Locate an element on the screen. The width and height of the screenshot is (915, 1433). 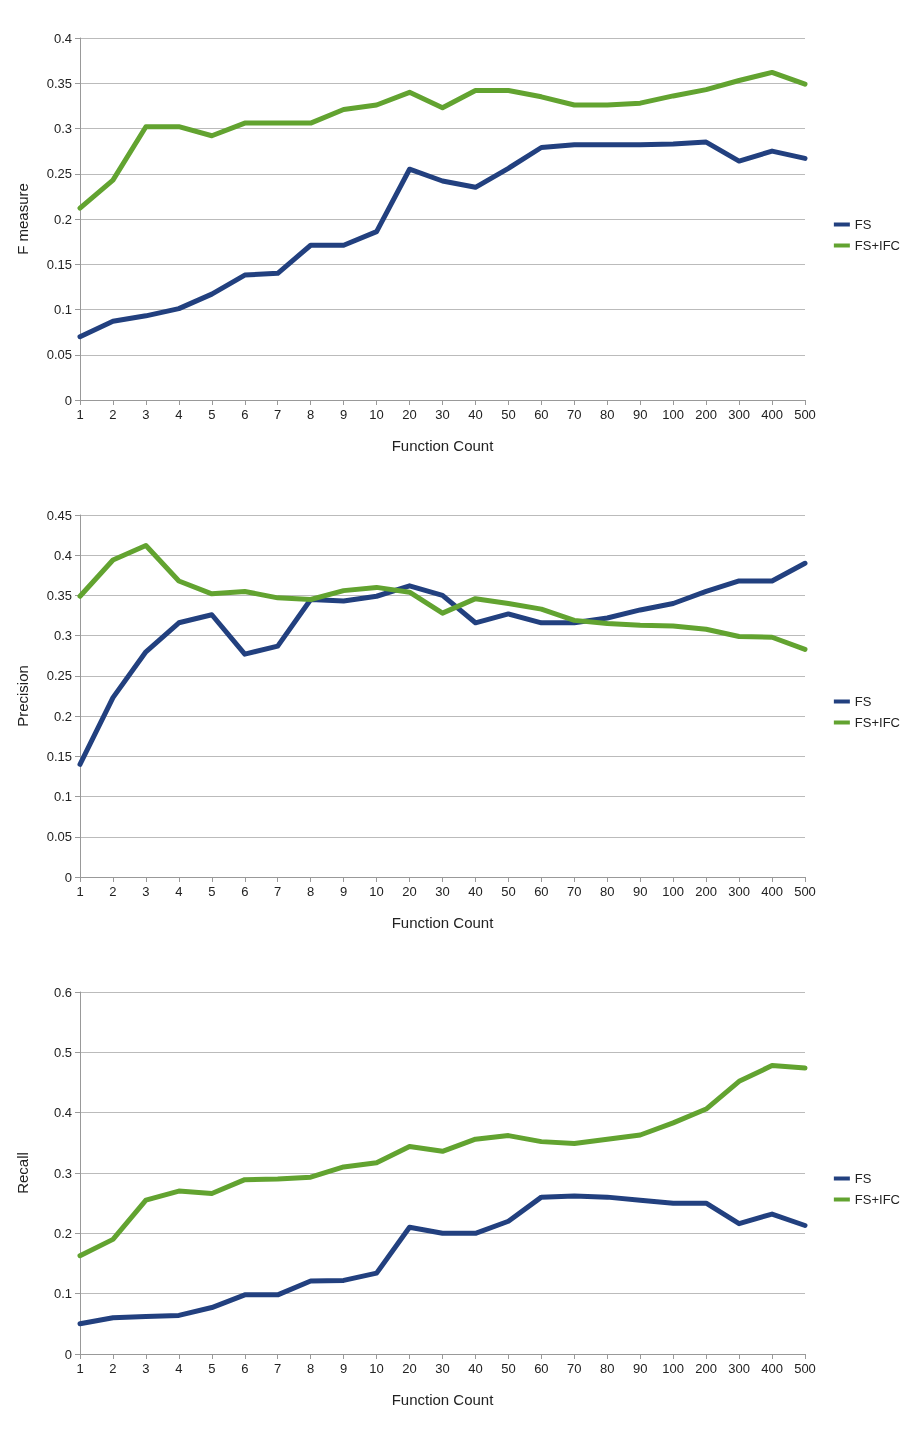
y-tick-label: 0.5 is located at coordinates (62, 1052).